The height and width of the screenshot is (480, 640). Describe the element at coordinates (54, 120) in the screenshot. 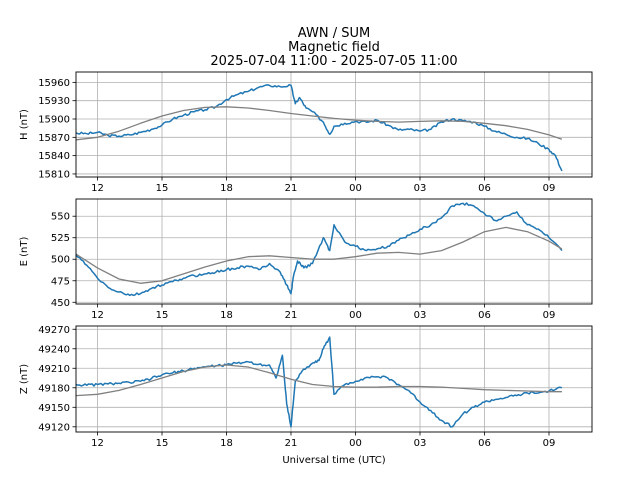

I see `y-tick-label: 15900` at that location.